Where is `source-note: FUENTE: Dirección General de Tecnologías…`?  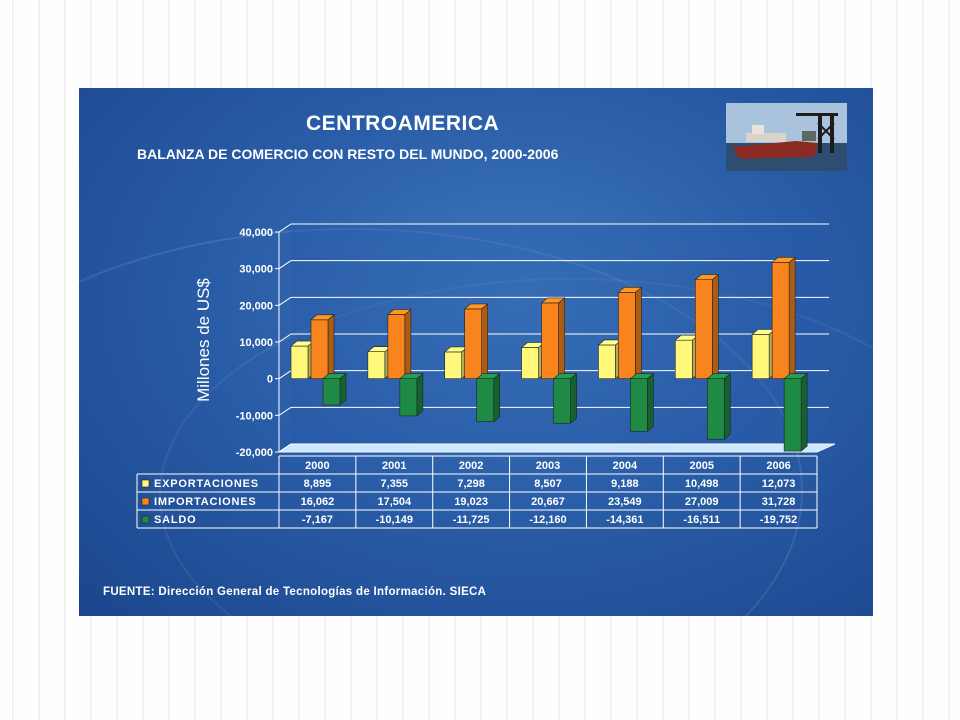
source-note: FUENTE: Dirección General de Tecnologías… is located at coordinates (295, 592).